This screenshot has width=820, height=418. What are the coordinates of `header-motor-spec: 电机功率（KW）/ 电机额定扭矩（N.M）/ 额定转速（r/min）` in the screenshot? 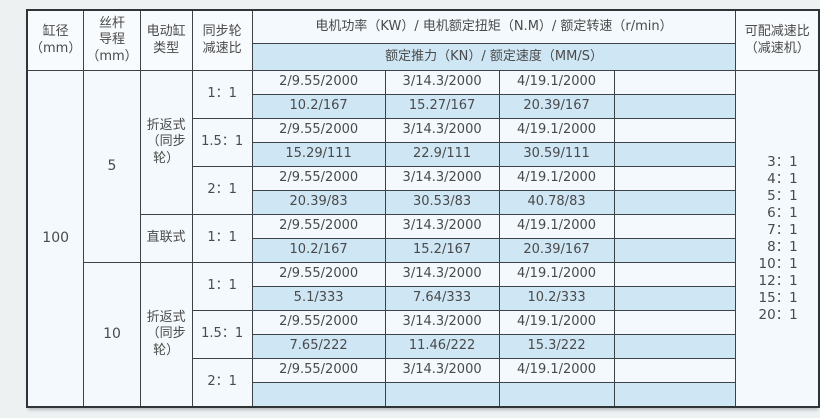 It's located at (494, 26).